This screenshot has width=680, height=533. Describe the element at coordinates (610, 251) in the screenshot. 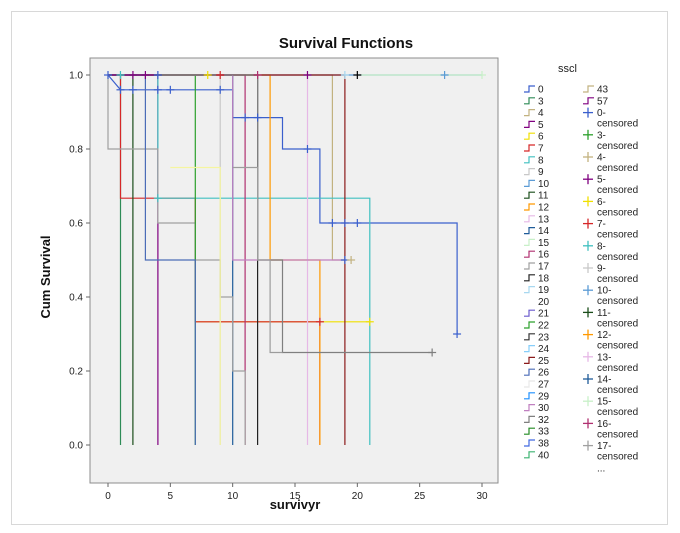

I see `legend-item: 8-censored` at that location.